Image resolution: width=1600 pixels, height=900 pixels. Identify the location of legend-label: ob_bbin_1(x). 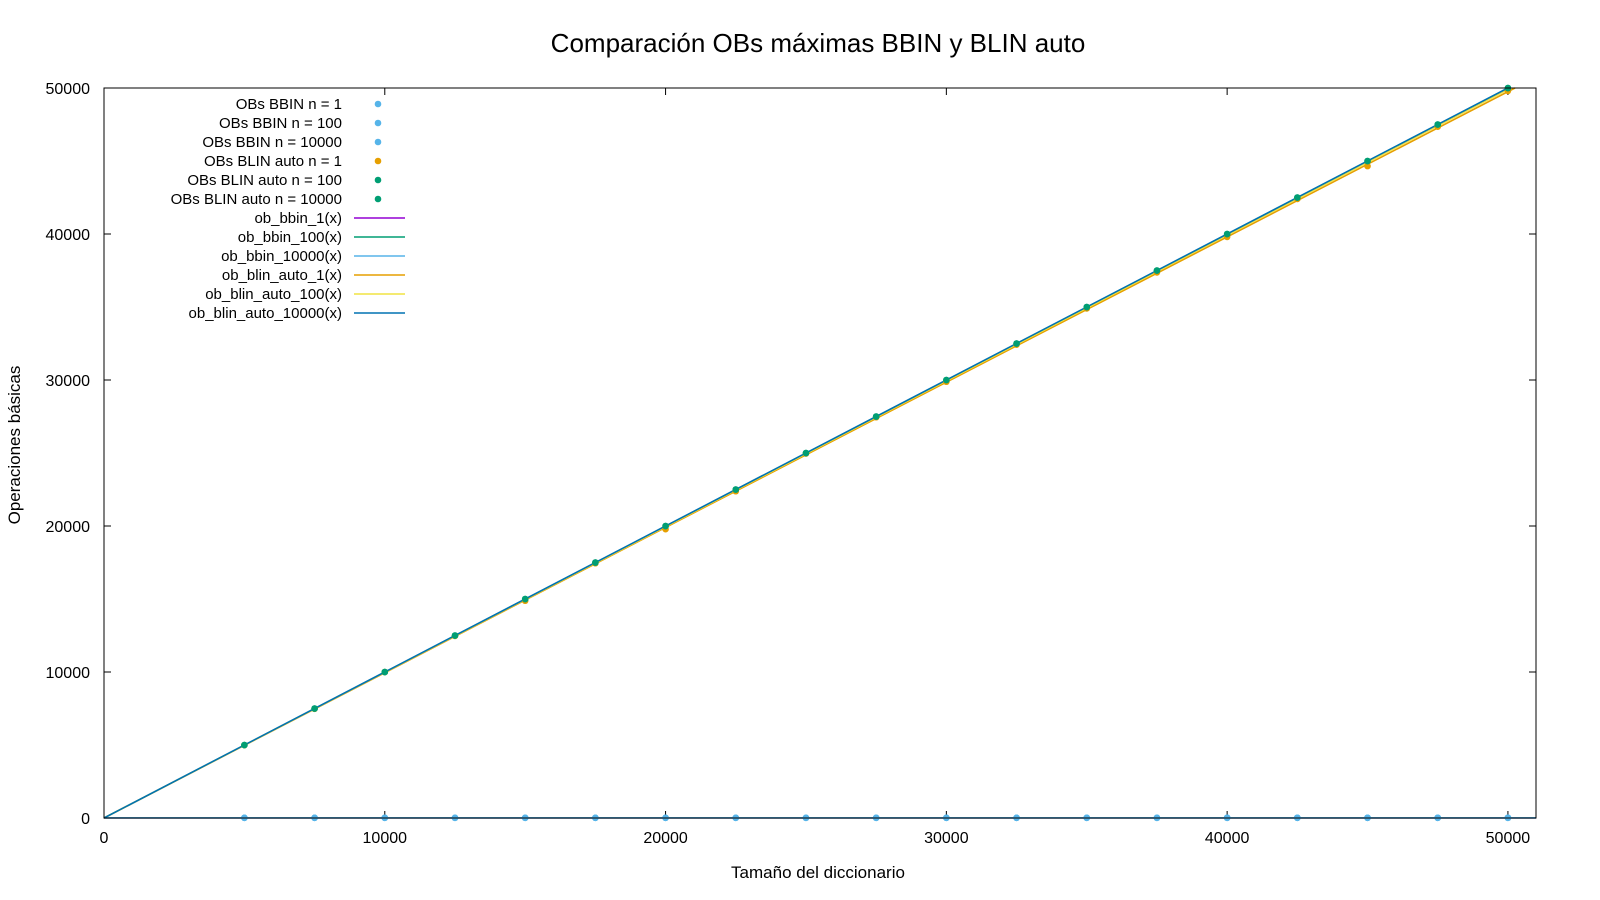
(298, 218).